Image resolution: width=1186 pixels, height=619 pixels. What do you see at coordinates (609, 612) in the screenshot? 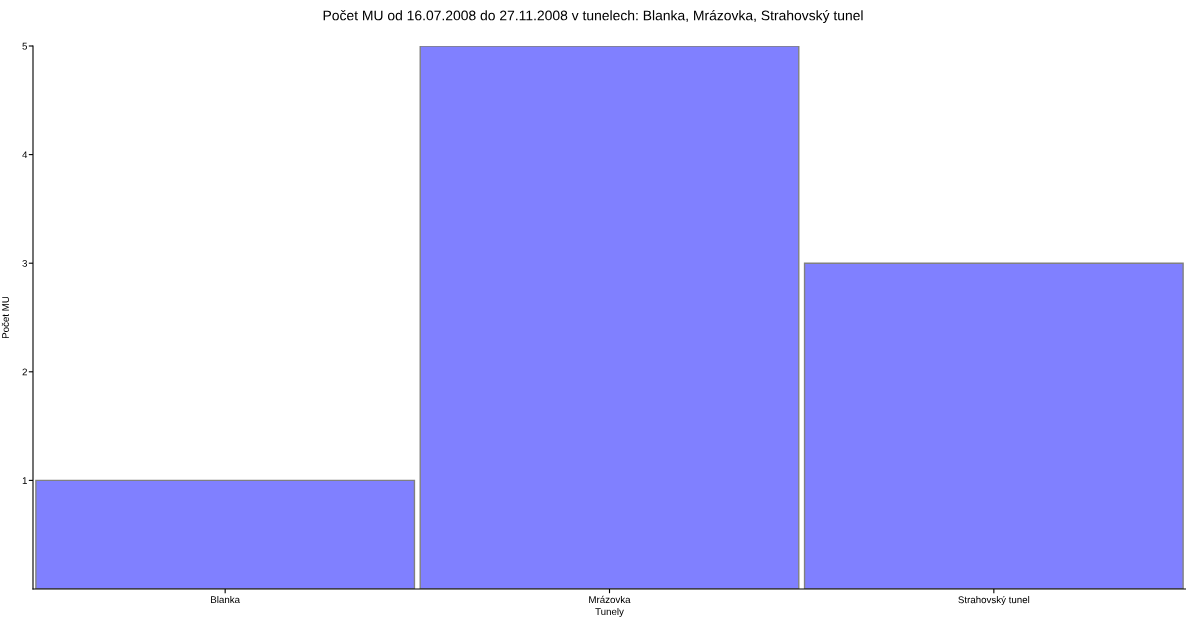
I see `x-axis-title: Tunely` at bounding box center [609, 612].